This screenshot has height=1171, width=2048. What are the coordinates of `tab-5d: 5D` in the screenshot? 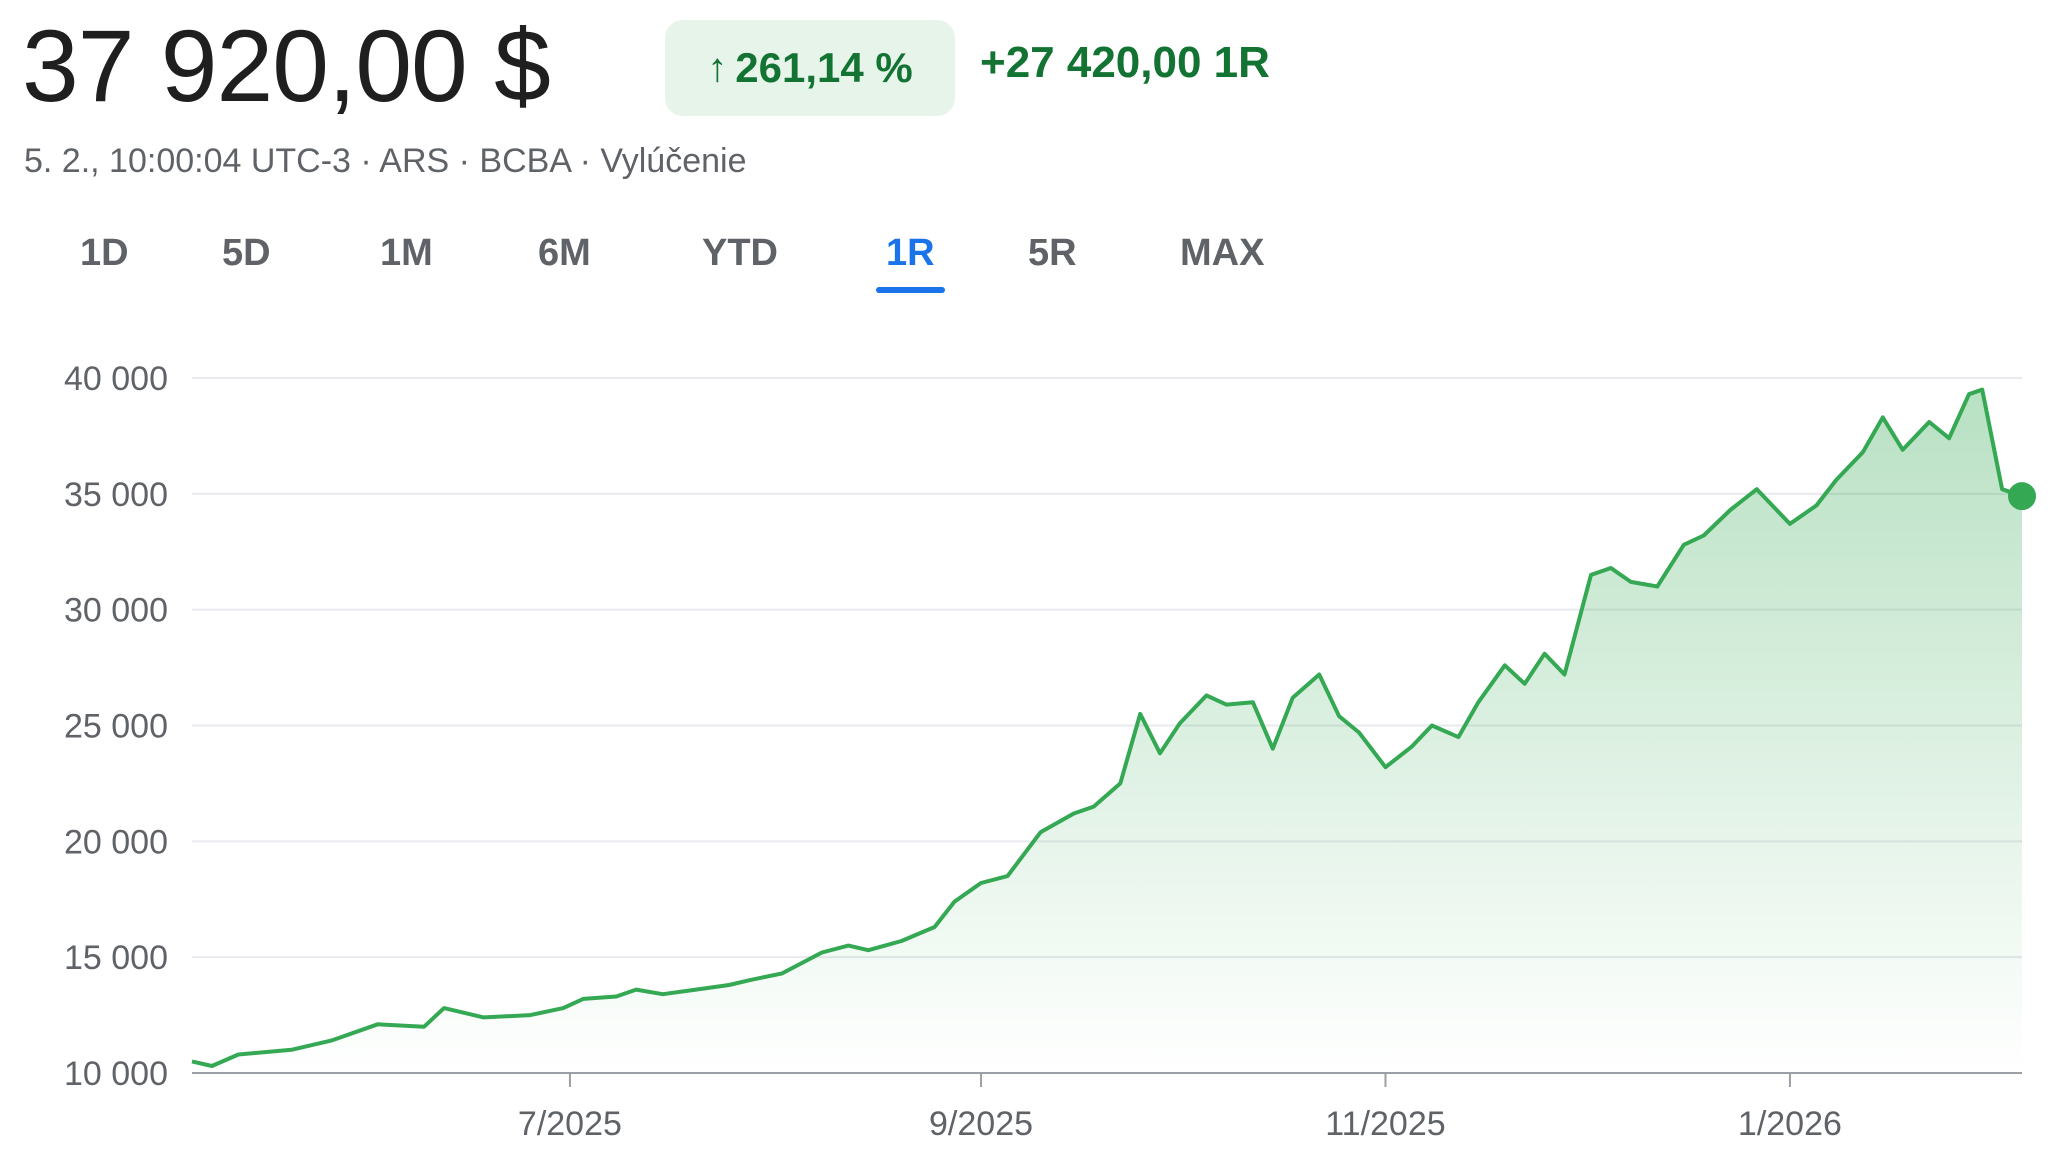 It's located at (246, 253).